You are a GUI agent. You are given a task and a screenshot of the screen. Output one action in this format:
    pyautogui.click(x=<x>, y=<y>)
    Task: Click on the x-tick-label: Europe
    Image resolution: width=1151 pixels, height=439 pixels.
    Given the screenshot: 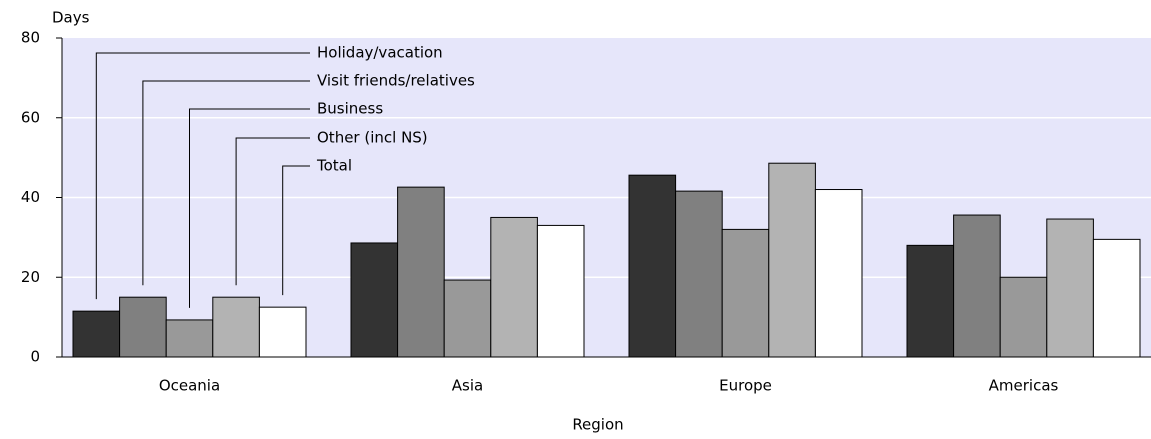 What is the action you would take?
    pyautogui.click(x=745, y=386)
    